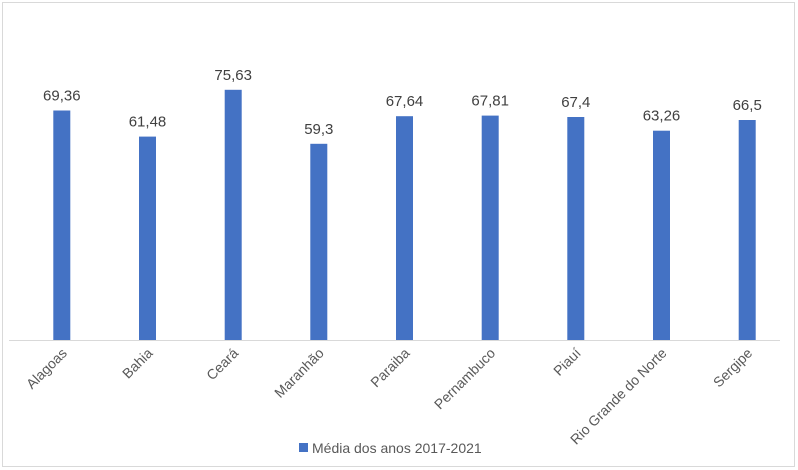 The height and width of the screenshot is (470, 798). I want to click on x-tick-label: Alagoas, so click(46, 368).